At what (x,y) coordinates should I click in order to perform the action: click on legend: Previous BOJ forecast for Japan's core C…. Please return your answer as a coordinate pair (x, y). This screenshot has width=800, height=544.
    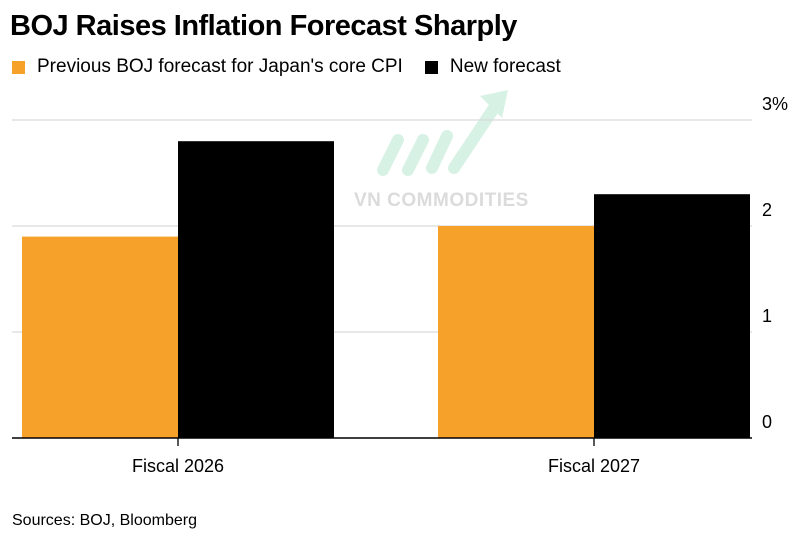
    Looking at the image, I should click on (297, 67).